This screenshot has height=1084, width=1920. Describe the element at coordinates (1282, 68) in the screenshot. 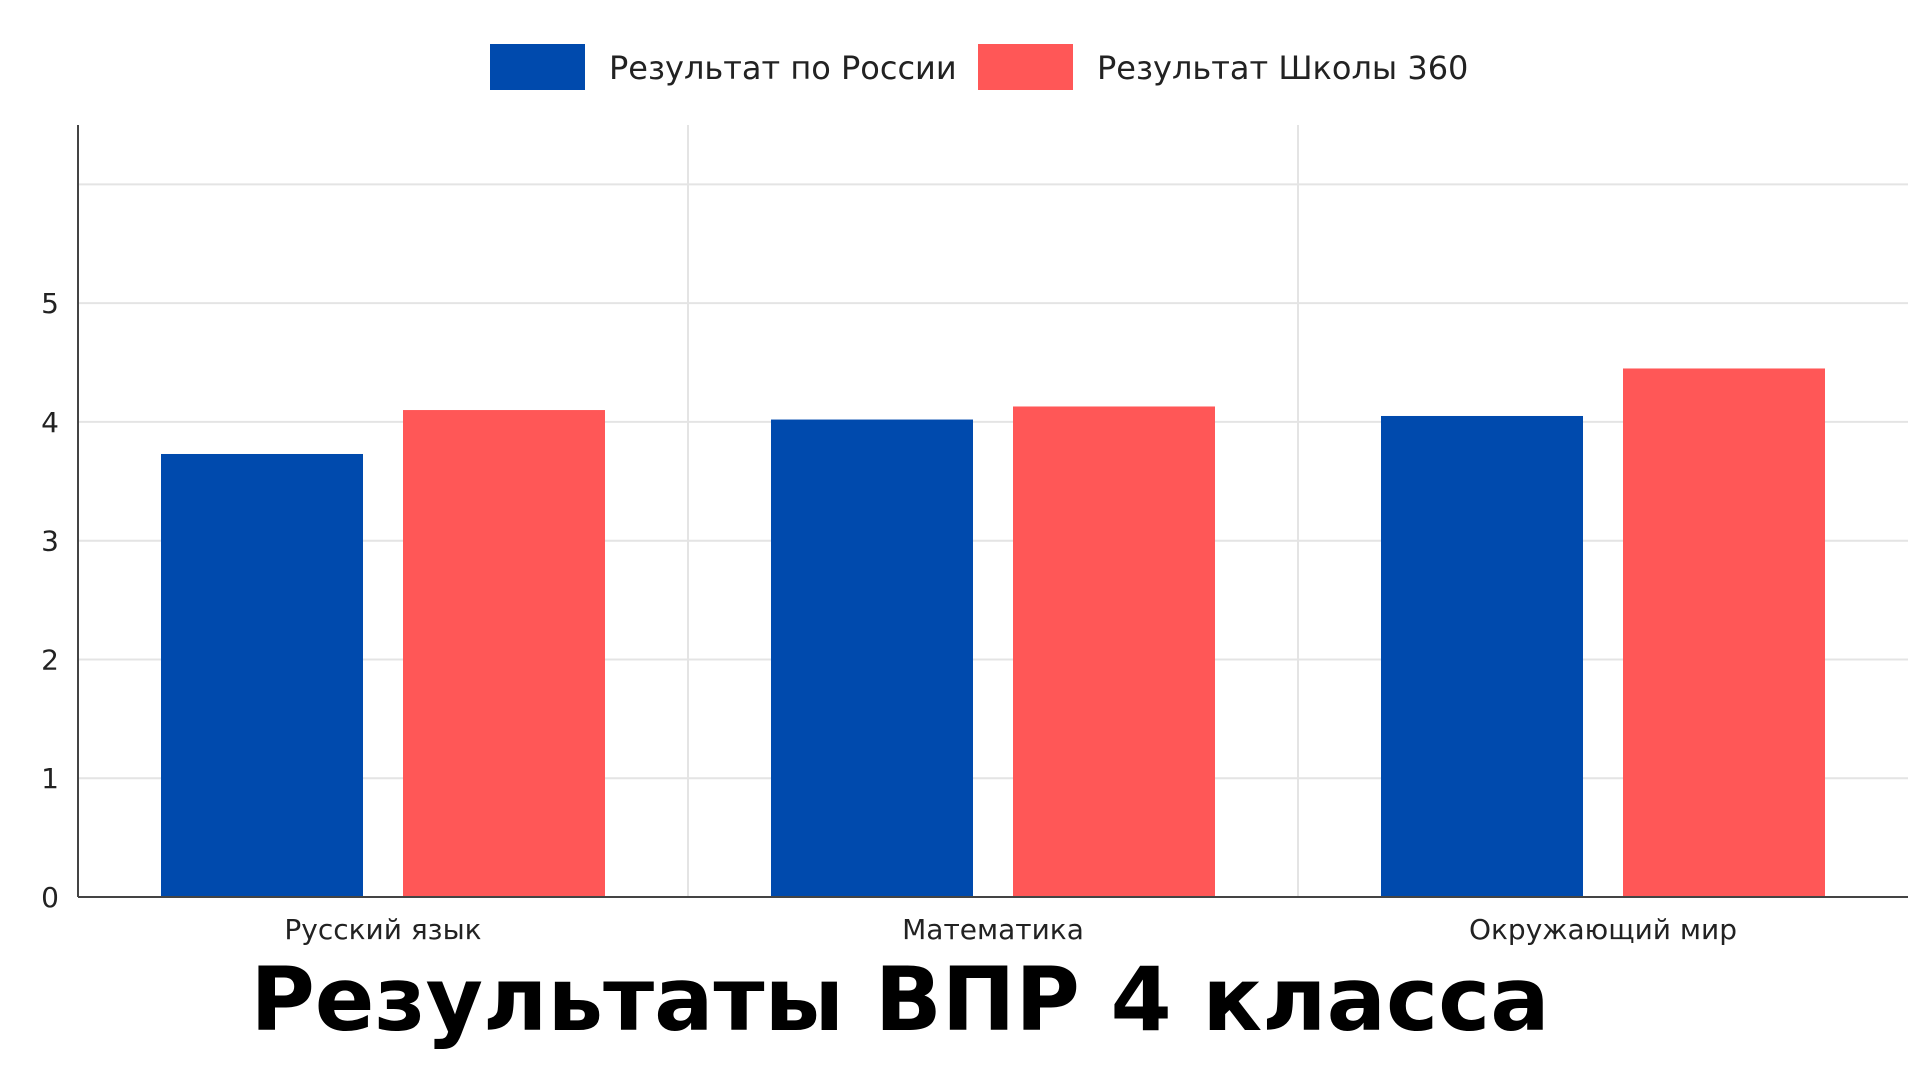

I see `legend-label-school: Результат Школы 360` at that location.